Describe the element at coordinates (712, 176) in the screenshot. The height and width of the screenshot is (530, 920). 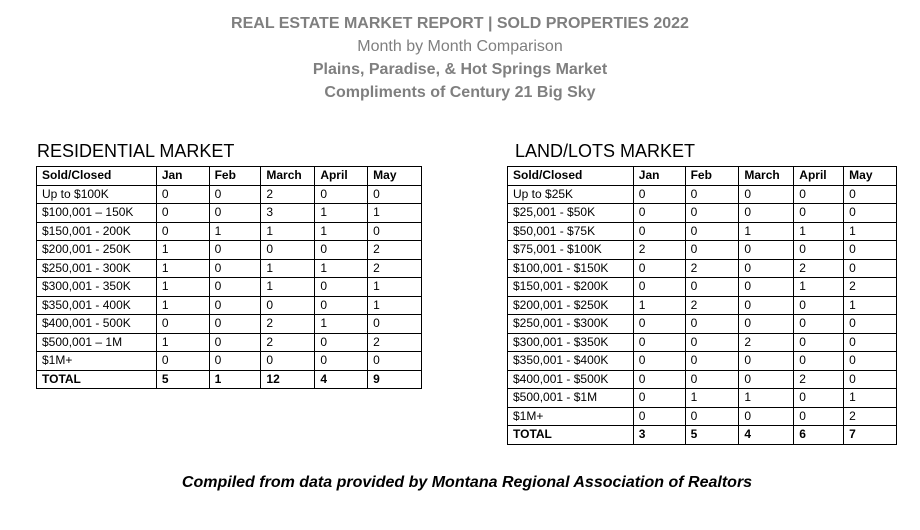
I see `column-header: Feb` at that location.